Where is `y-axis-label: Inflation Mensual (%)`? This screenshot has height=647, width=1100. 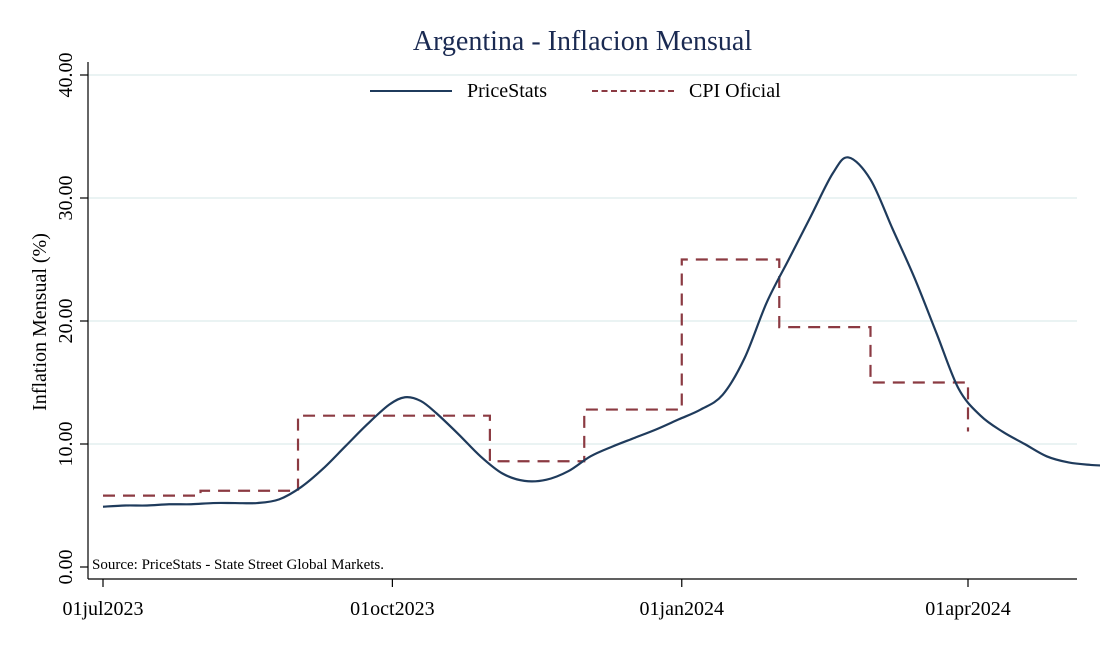 y-axis-label: Inflation Mensual (%) is located at coordinates (40, 322).